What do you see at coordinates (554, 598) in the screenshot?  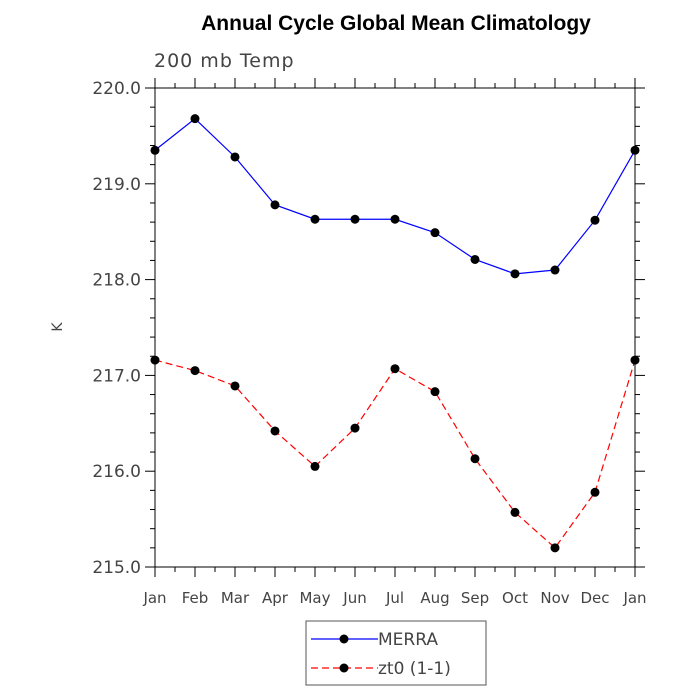 I see `x-tick-label: Nov` at bounding box center [554, 598].